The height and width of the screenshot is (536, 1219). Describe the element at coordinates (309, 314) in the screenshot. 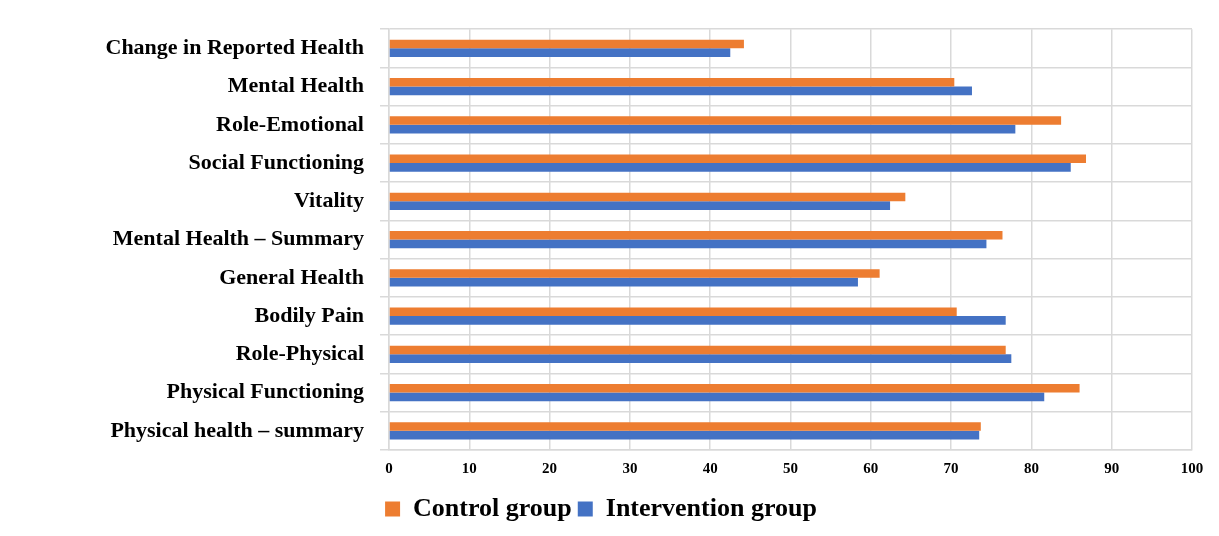

I see `y-tick-label: Bodily Pain` at that location.